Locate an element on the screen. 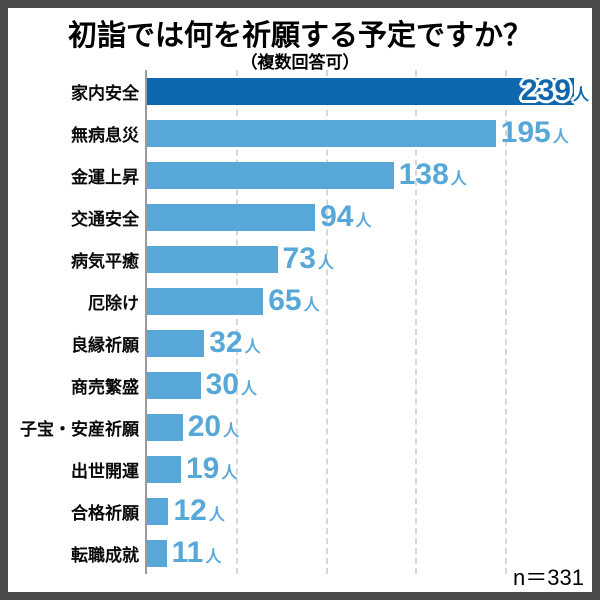  value-number: 30 is located at coordinates (222, 384).